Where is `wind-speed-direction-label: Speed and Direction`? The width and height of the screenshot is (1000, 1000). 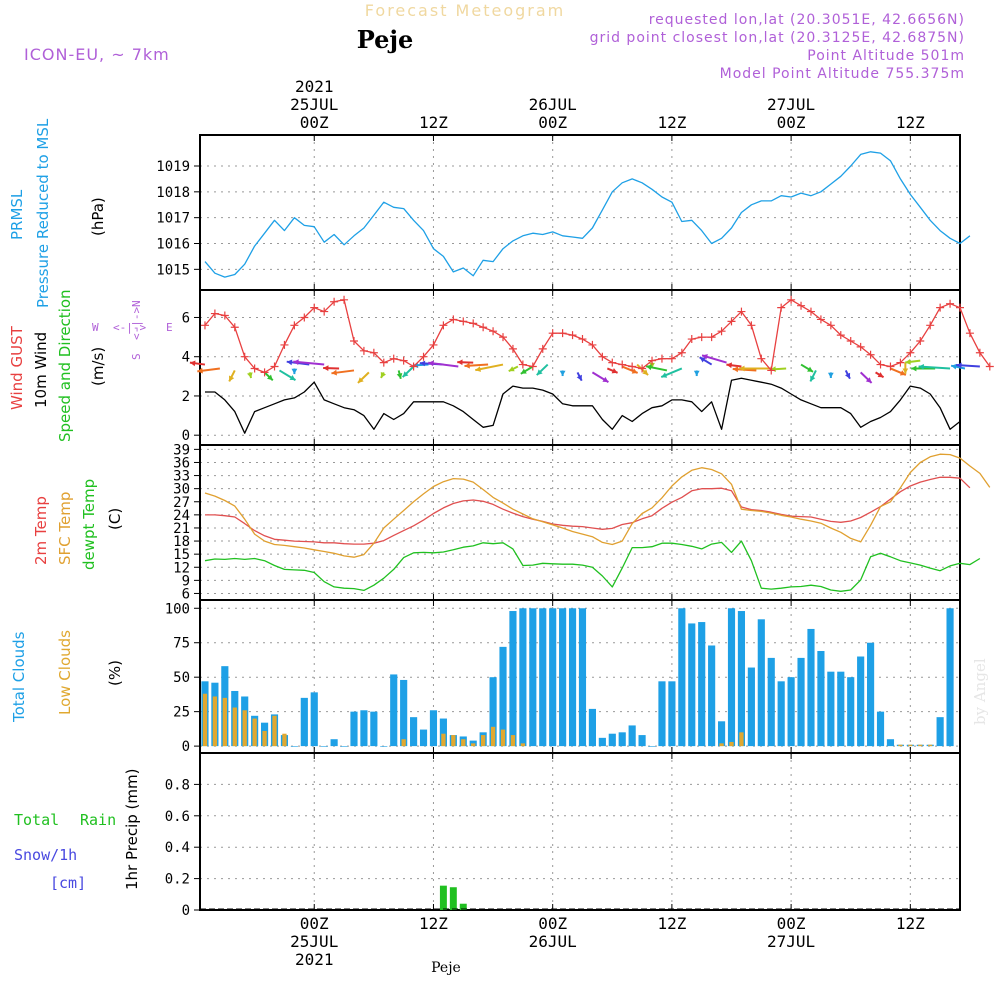 wind-speed-direction-label: Speed and Direction is located at coordinates (65, 365).